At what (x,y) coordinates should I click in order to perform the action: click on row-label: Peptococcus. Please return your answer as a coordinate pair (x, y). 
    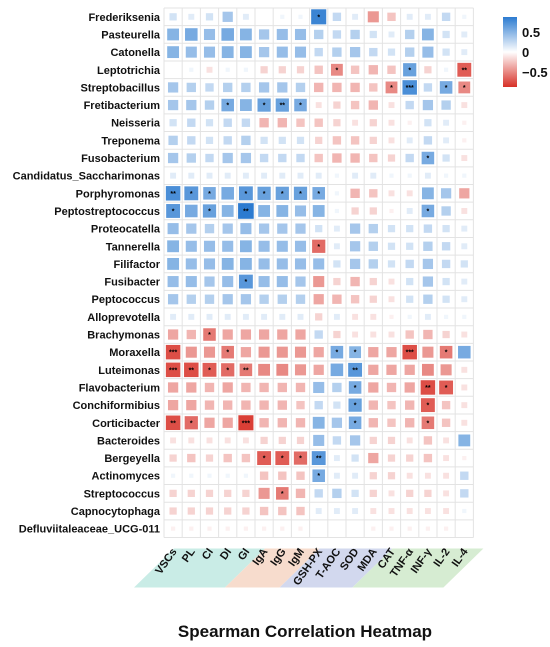
    Looking at the image, I should click on (126, 300).